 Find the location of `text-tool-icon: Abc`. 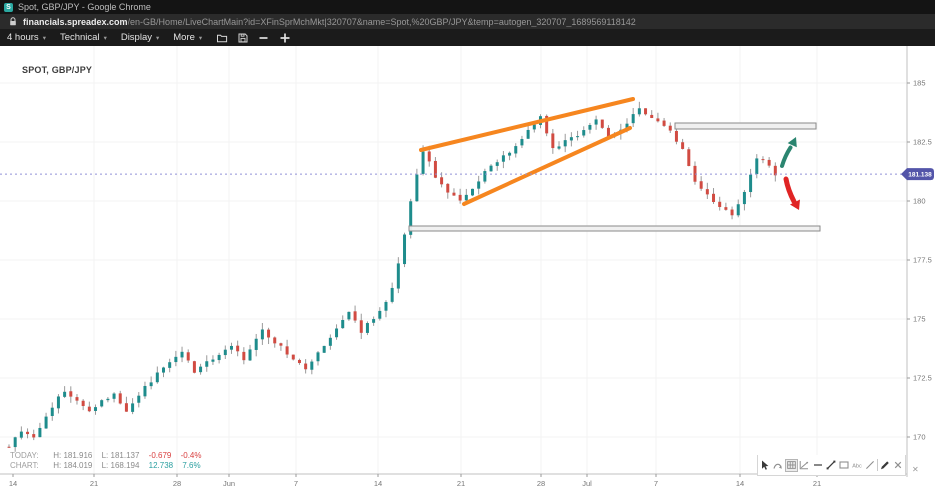

text-tool-icon: Abc is located at coordinates (857, 465).